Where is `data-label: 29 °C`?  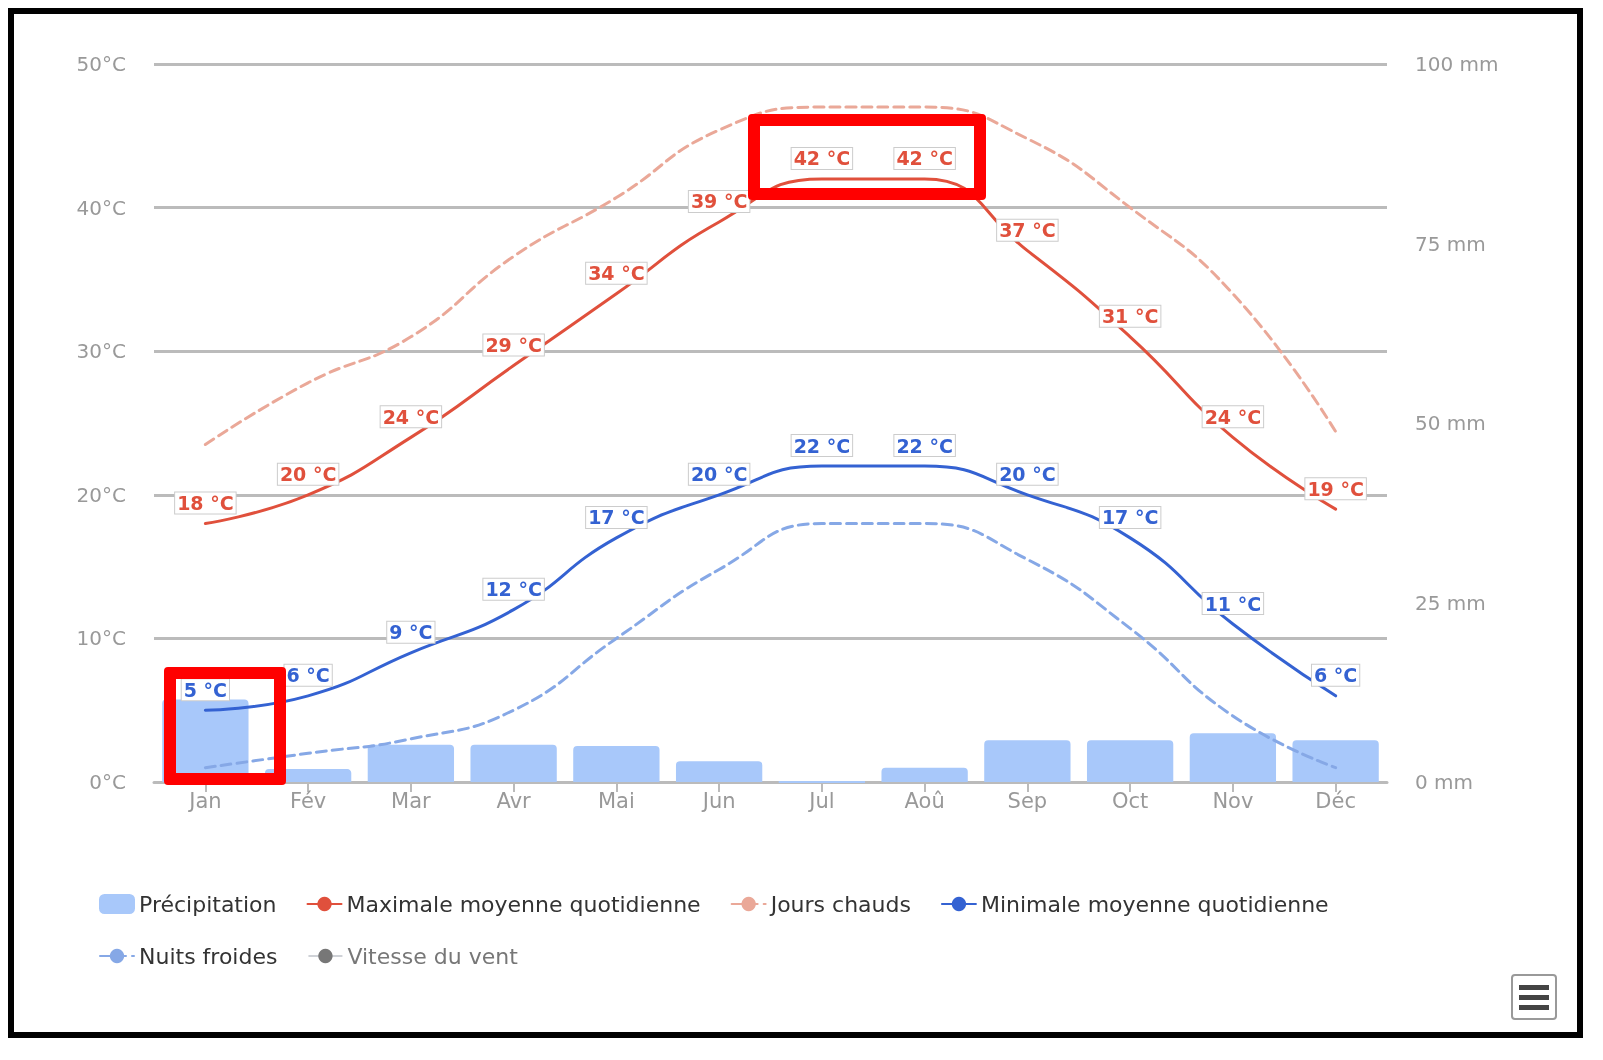
data-label: 29 °C is located at coordinates (513, 345).